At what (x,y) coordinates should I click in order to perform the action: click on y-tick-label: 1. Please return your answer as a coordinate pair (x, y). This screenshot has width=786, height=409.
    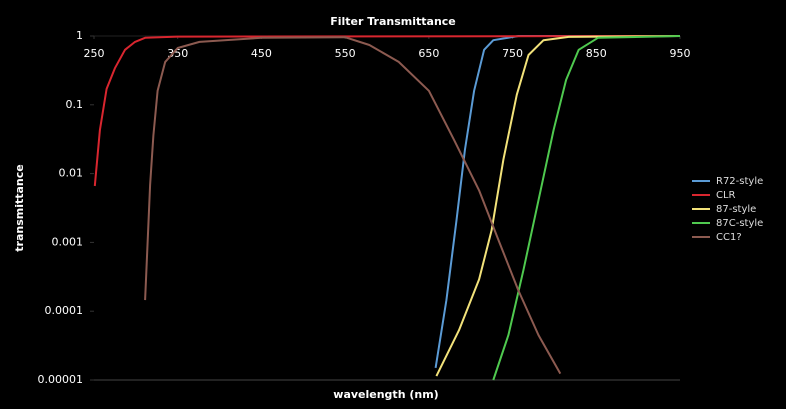
    Looking at the image, I should click on (79, 35).